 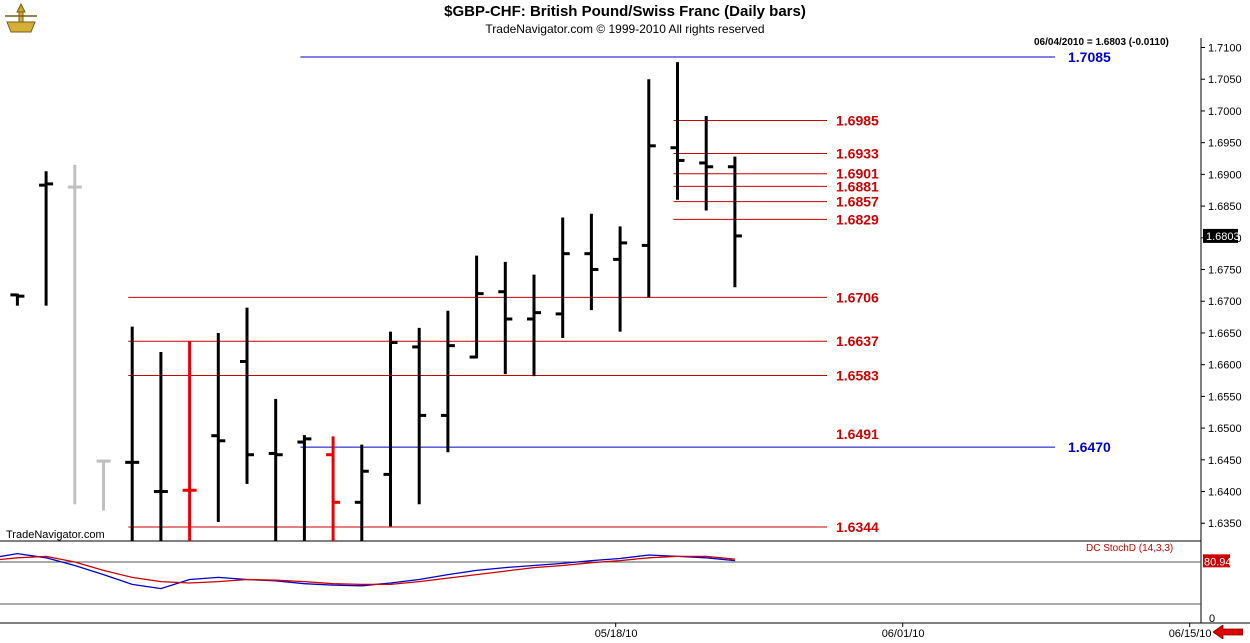 I want to click on y-tick-label: 1.6650, so click(x=1225, y=334).